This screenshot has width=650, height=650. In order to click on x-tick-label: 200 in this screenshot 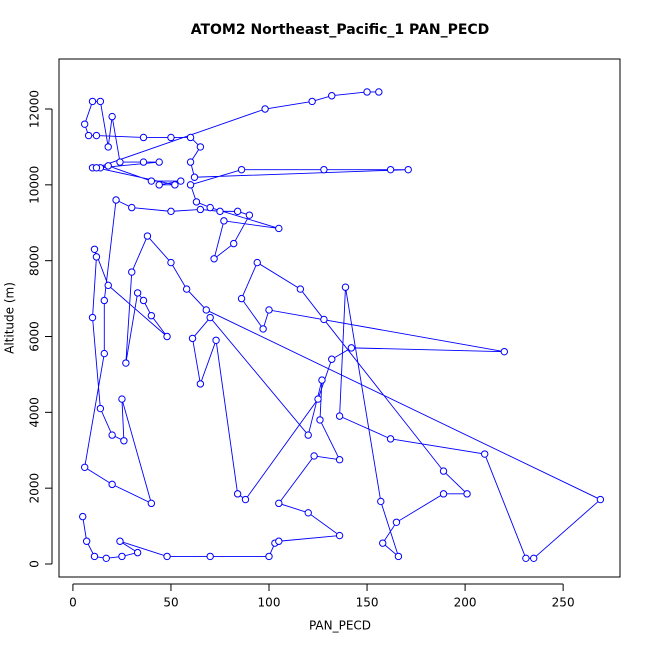, I will do `click(465, 603)`.